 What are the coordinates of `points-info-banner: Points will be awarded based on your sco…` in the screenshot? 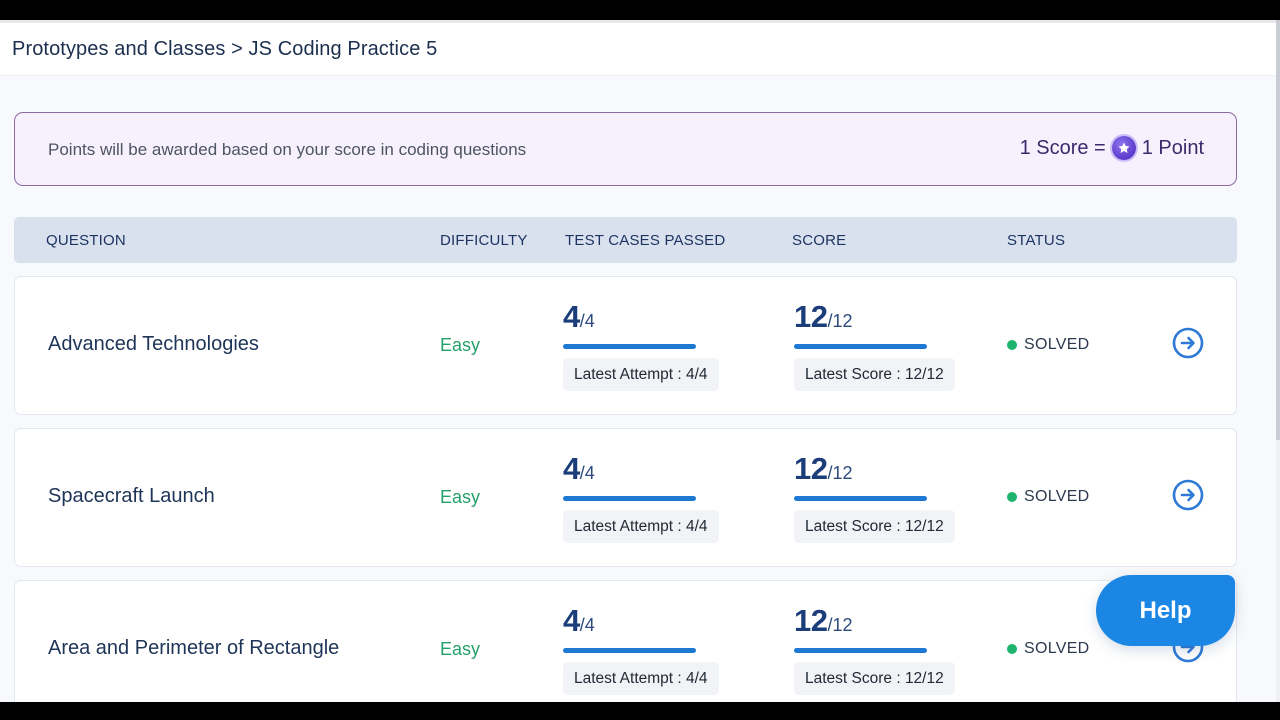 It's located at (625, 149).